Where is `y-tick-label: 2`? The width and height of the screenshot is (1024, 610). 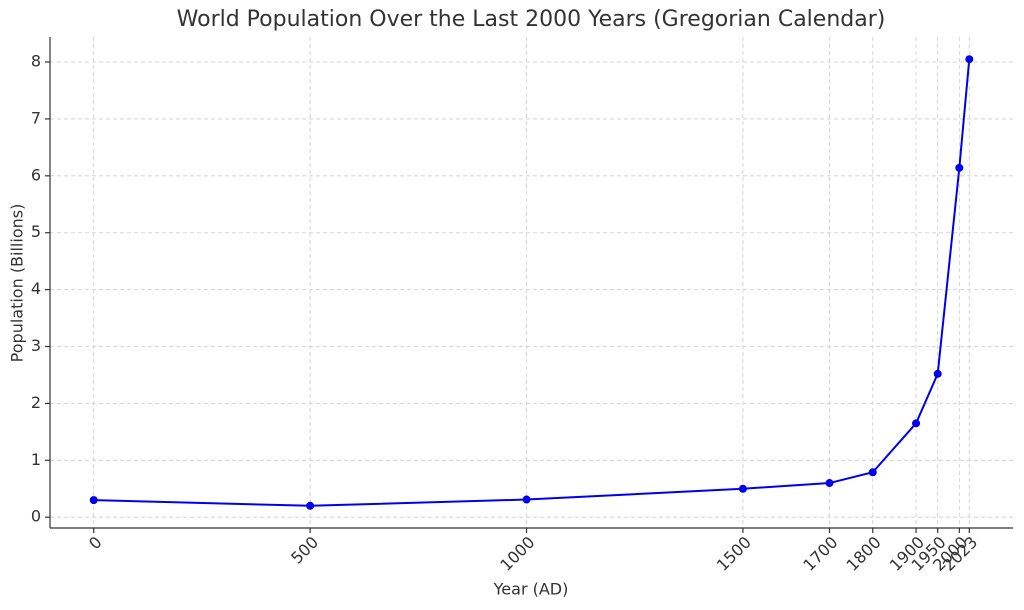 y-tick-label: 2 is located at coordinates (36, 402).